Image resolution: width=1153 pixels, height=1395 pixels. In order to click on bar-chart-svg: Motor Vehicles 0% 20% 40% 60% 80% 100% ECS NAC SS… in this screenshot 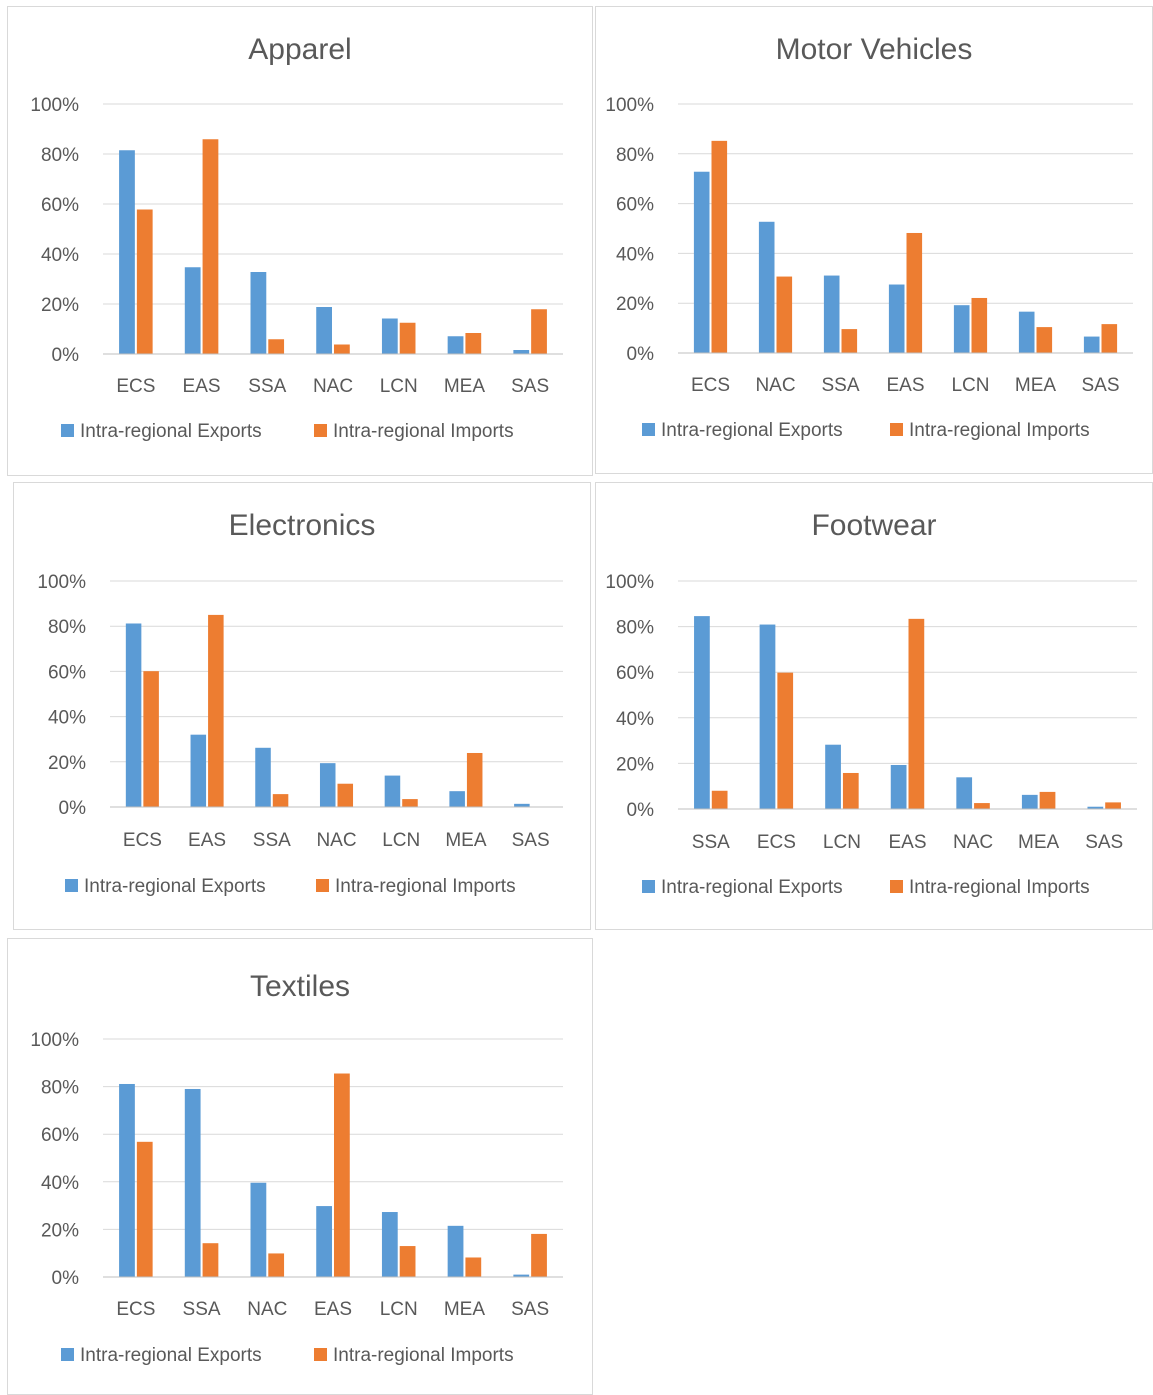, I will do `click(869, 237)`.